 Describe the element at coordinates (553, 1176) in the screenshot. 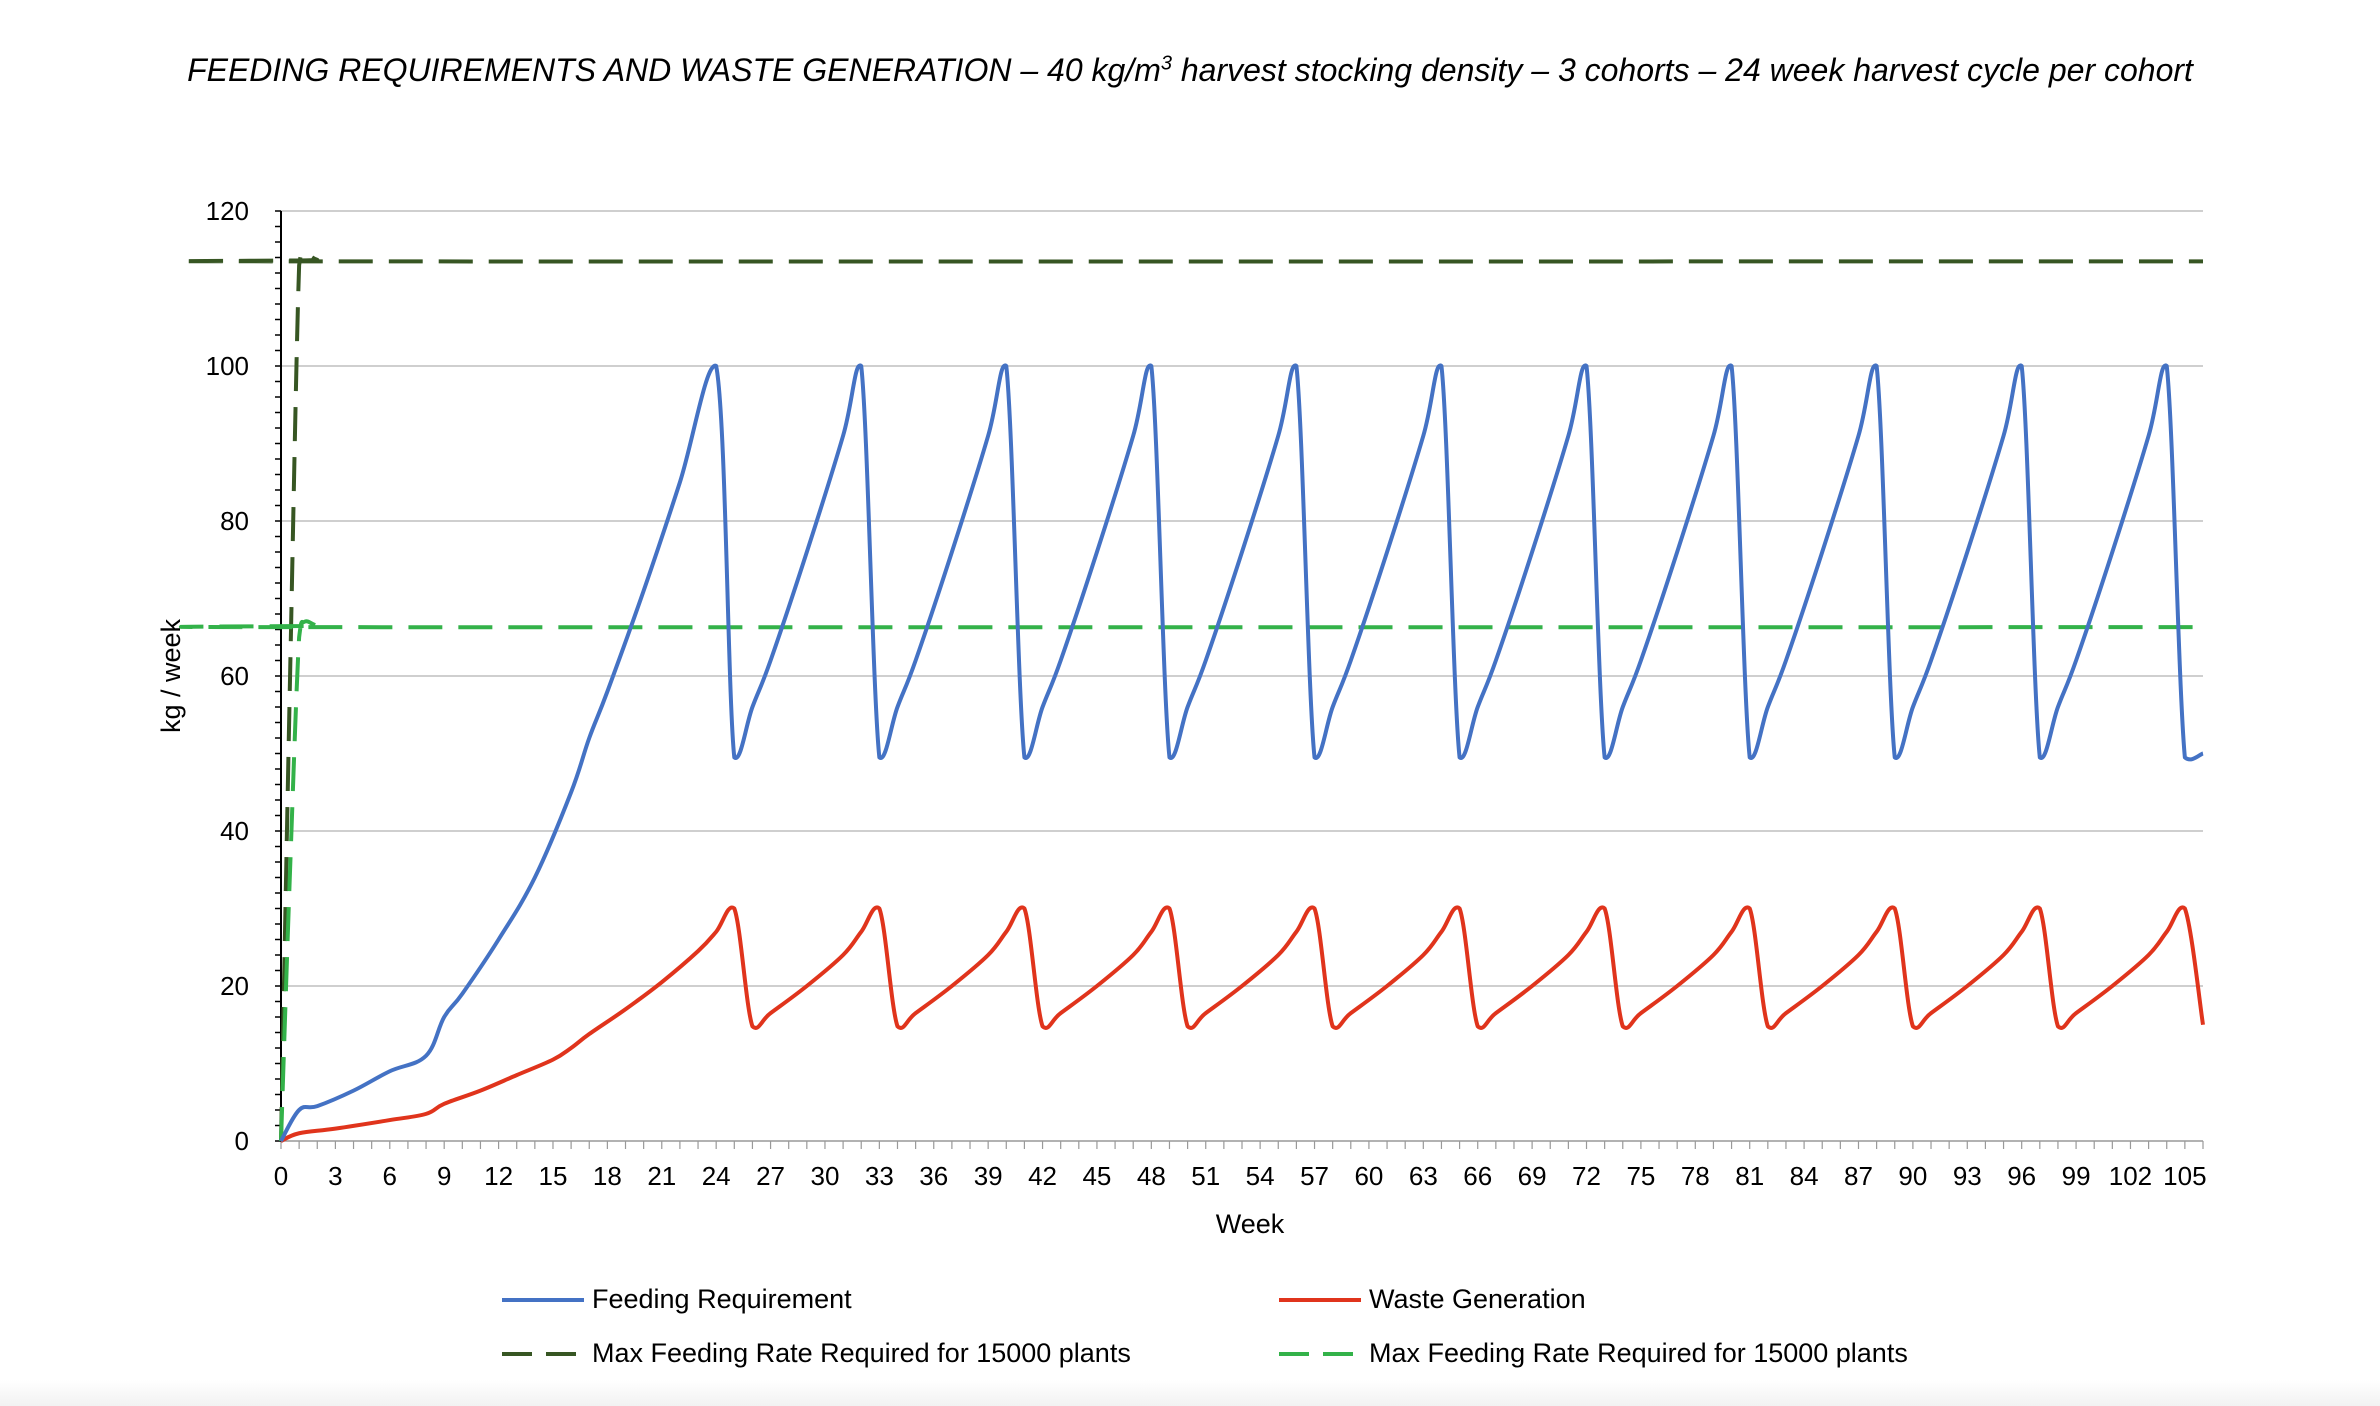

I see `x-tick-label: 15` at that location.